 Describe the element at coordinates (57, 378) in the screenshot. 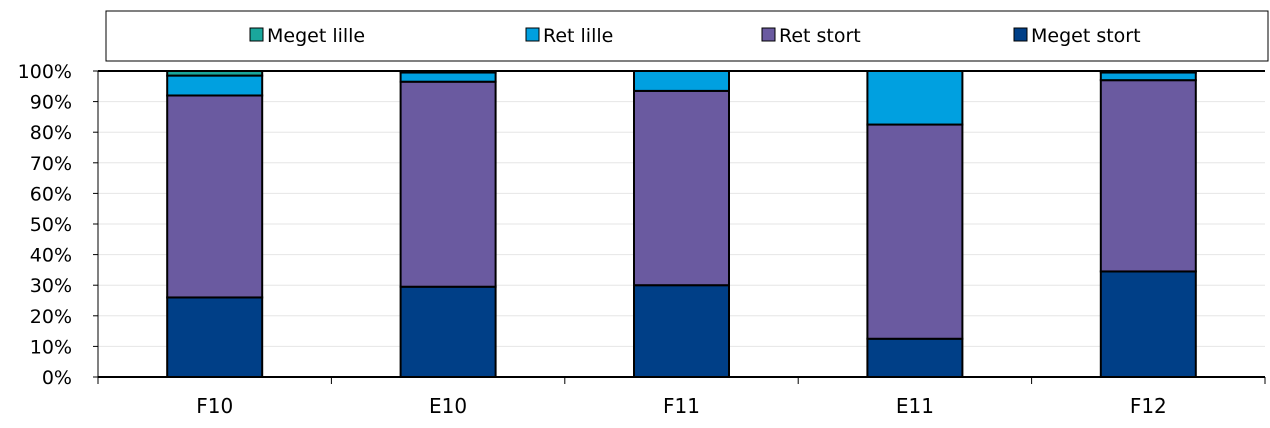

I see `y-tick-label-0-: 0%` at that location.